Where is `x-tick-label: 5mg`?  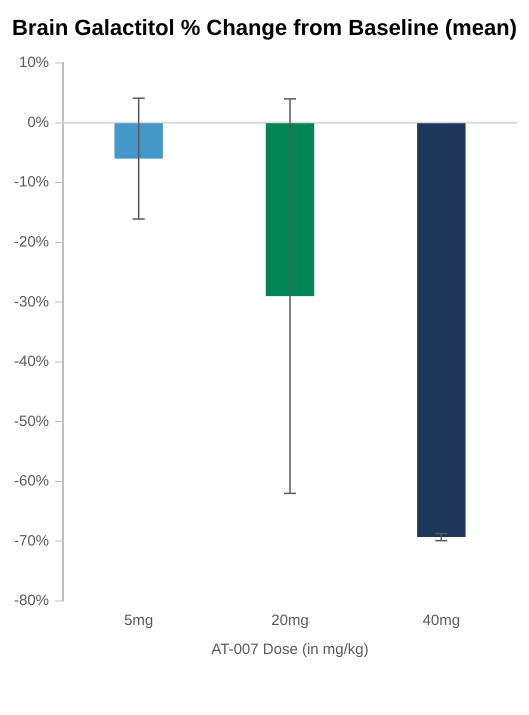
x-tick-label: 5mg is located at coordinates (139, 621).